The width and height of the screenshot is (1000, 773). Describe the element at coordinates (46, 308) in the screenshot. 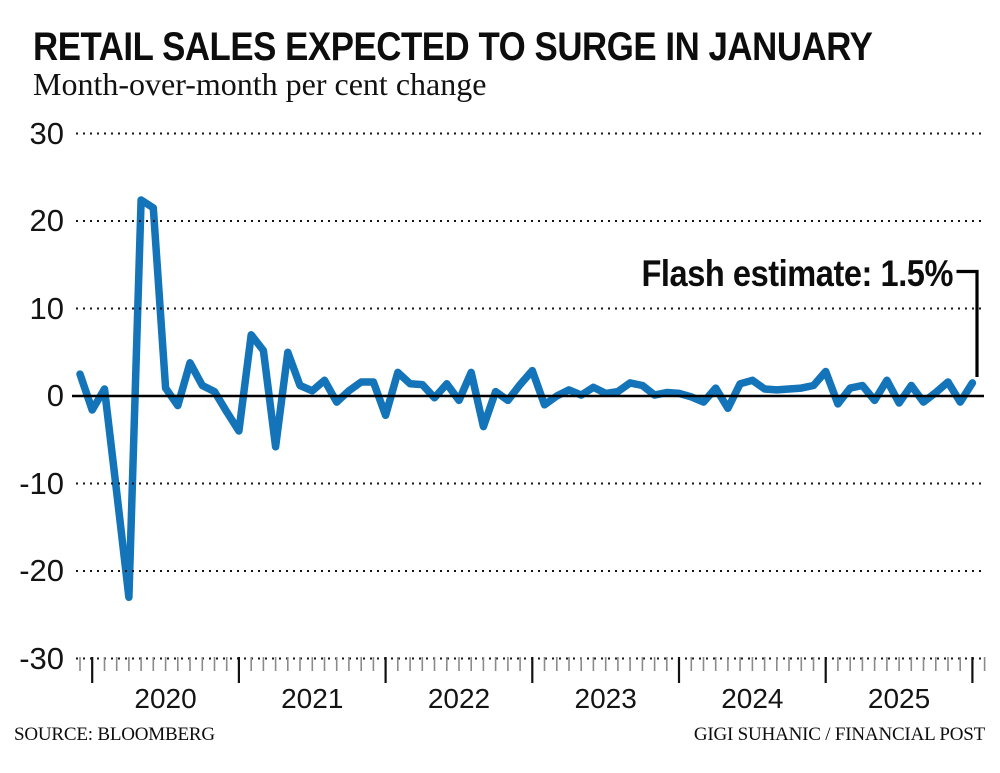

I see `y-axis-label-10: 10` at that location.